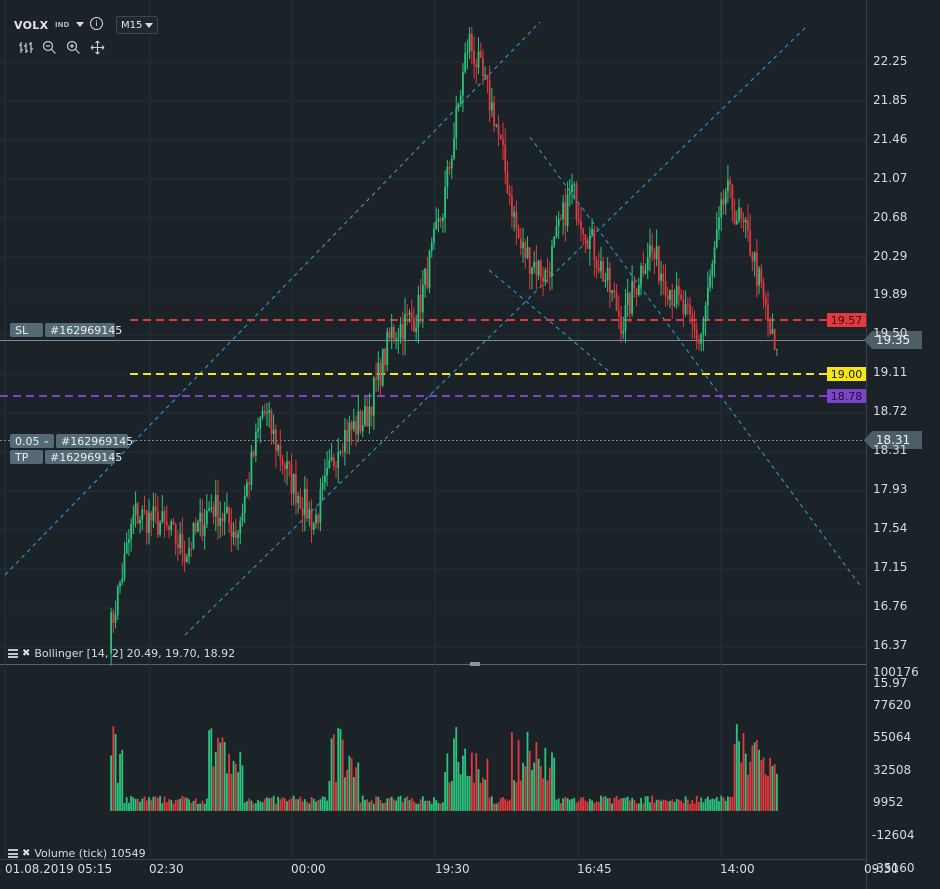  What do you see at coordinates (83, 330) in the screenshot?
I see `sl-ticket-tag: #162969145` at bounding box center [83, 330].